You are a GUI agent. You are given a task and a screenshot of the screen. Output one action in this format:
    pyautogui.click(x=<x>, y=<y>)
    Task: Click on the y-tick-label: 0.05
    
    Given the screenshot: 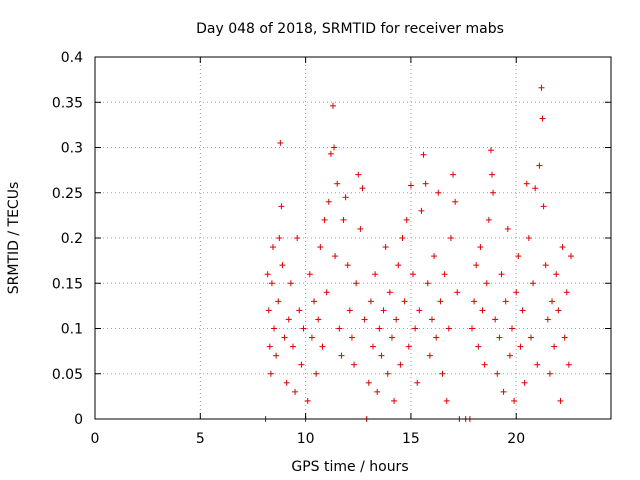 What is the action you would take?
    pyautogui.click(x=67, y=375)
    